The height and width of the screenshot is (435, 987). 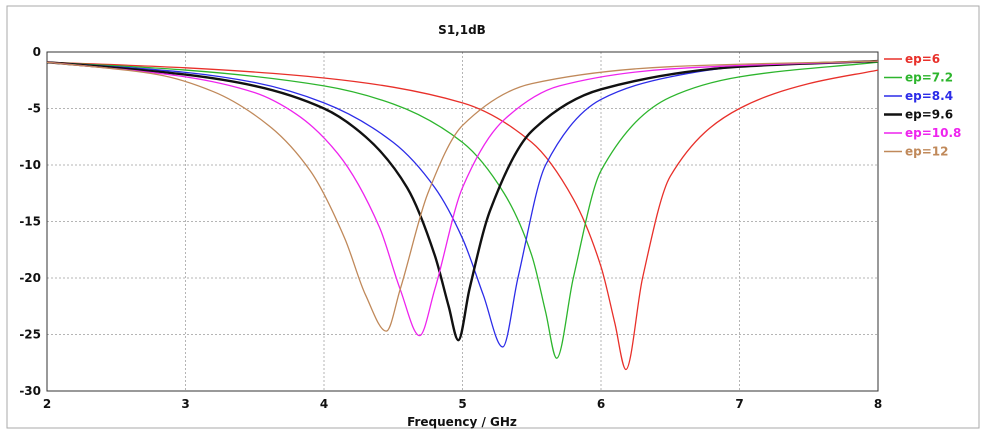 What do you see at coordinates (30, 165) in the screenshot?
I see `y-tick-label: -10` at bounding box center [30, 165].